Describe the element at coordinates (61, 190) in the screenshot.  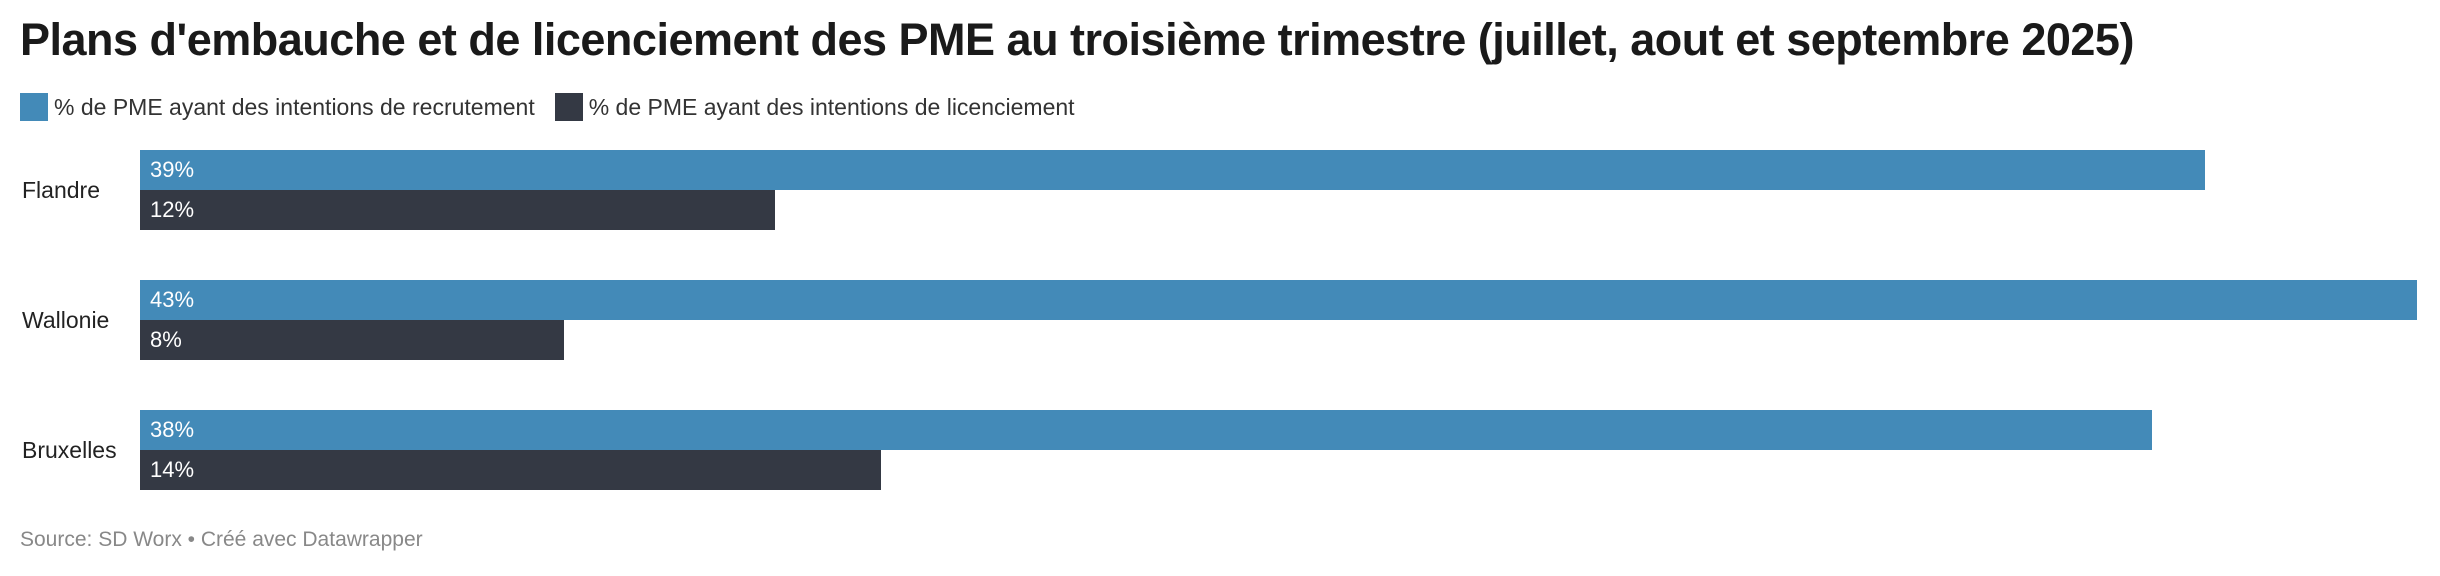
I see `category-label-flandre: Flandre` at that location.